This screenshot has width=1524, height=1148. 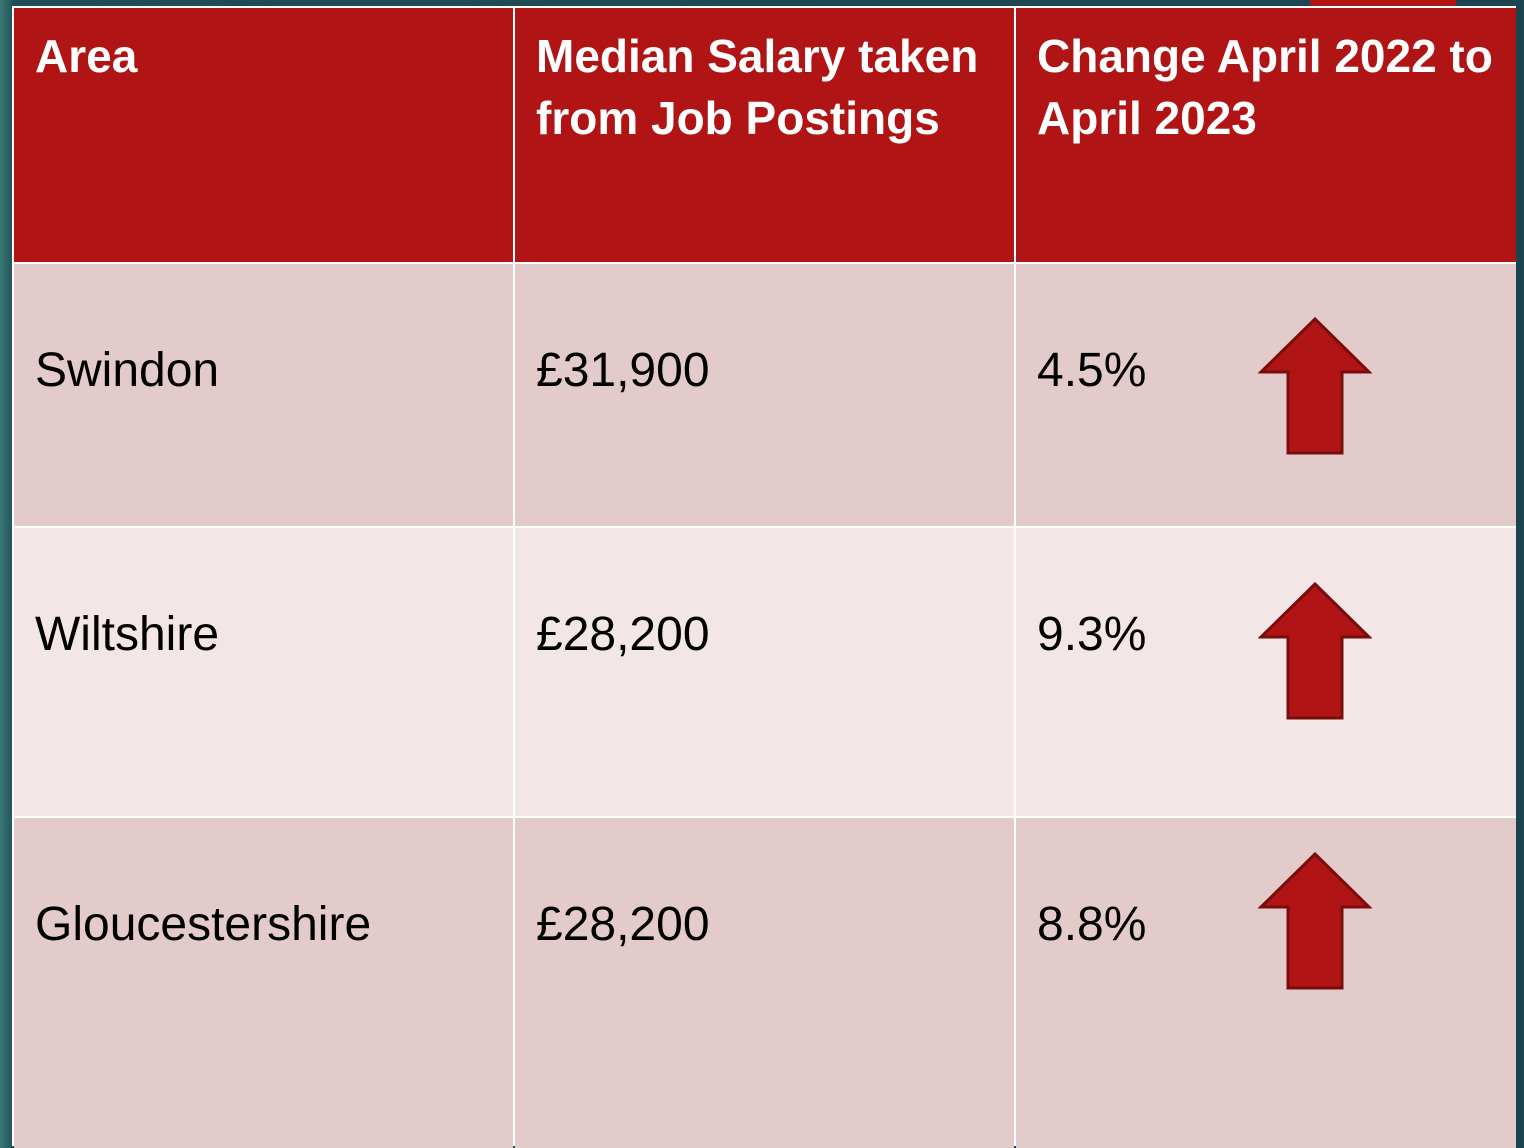 What do you see at coordinates (263, 395) in the screenshot?
I see `table-cell: Swindon` at bounding box center [263, 395].